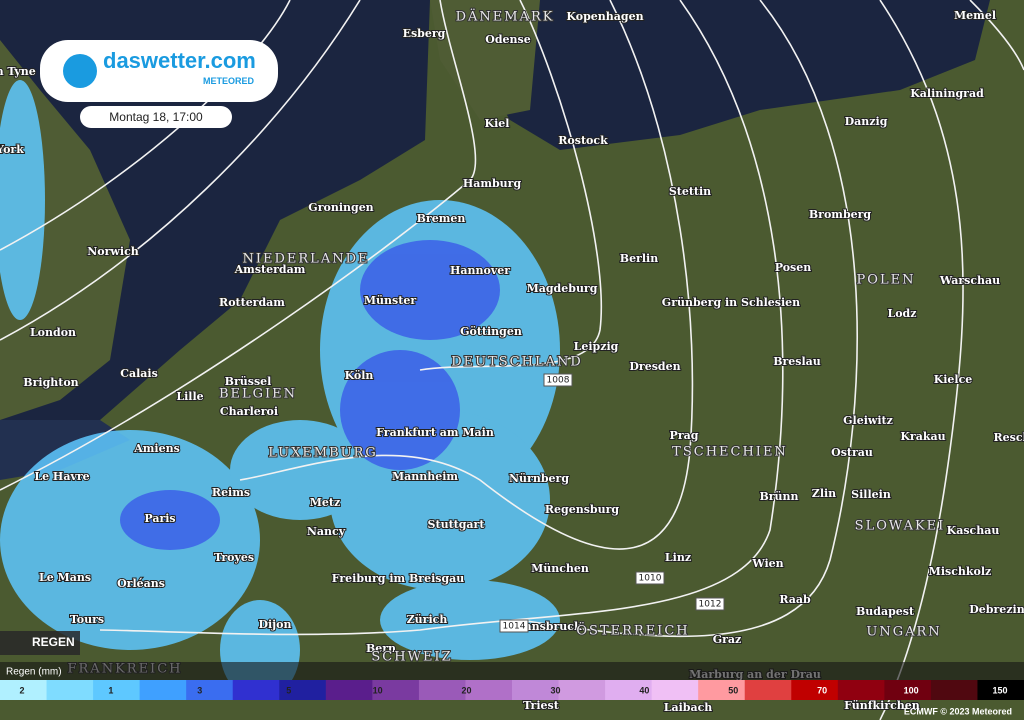 The width and height of the screenshot is (1024, 720). Describe the element at coordinates (248, 381) in the screenshot. I see `city-label: Brüssel` at that location.